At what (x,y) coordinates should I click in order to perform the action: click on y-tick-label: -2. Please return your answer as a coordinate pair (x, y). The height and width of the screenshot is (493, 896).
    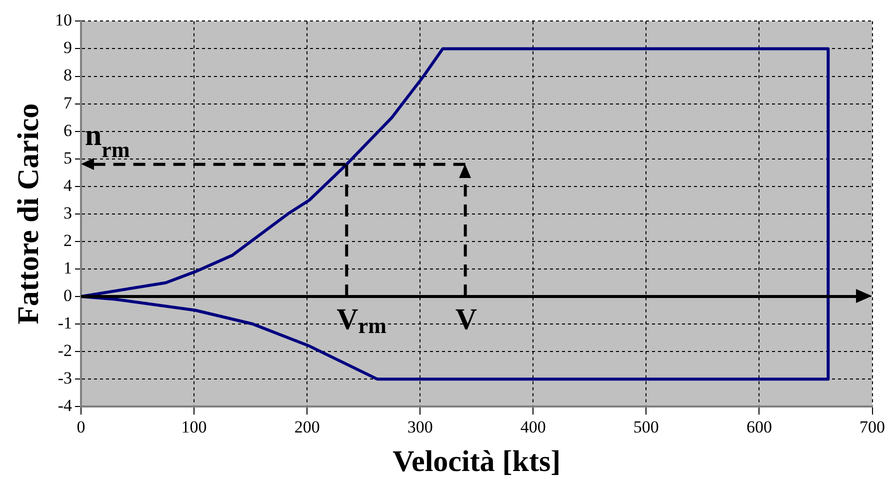
    Looking at the image, I should click on (65, 350).